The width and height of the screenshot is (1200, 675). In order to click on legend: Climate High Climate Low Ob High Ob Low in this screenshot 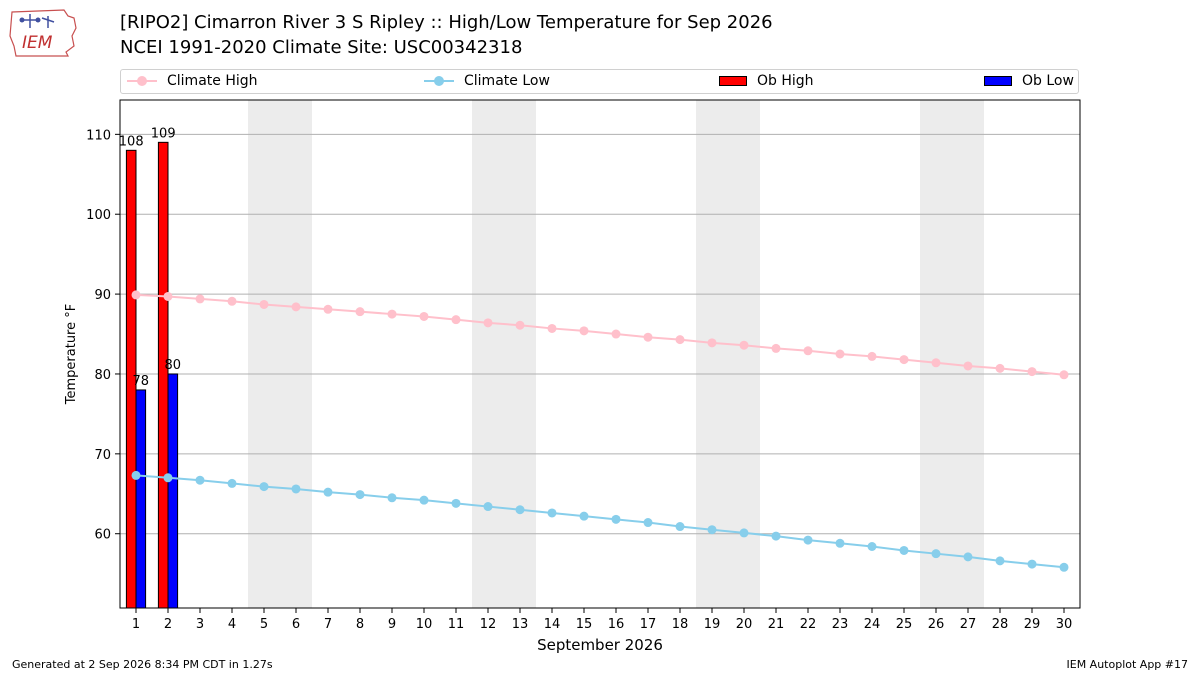, I will do `click(599, 81)`.